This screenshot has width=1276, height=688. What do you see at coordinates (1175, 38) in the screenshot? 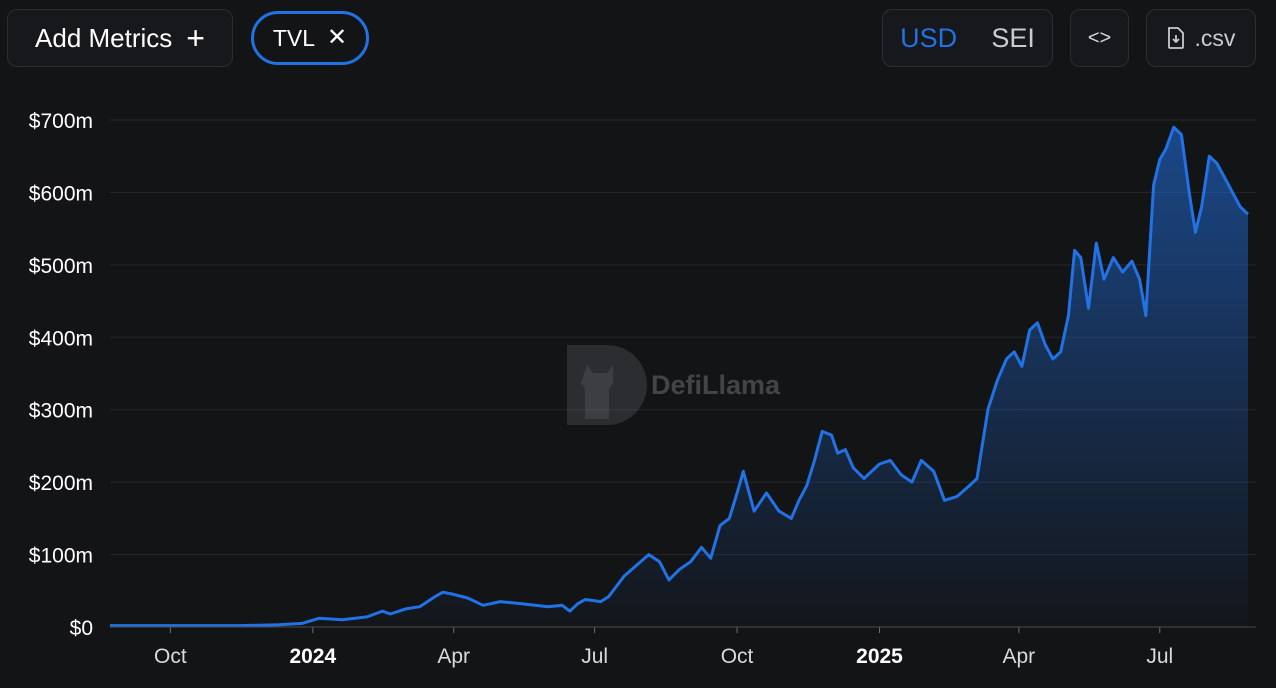
I see `file-download-icon` at bounding box center [1175, 38].